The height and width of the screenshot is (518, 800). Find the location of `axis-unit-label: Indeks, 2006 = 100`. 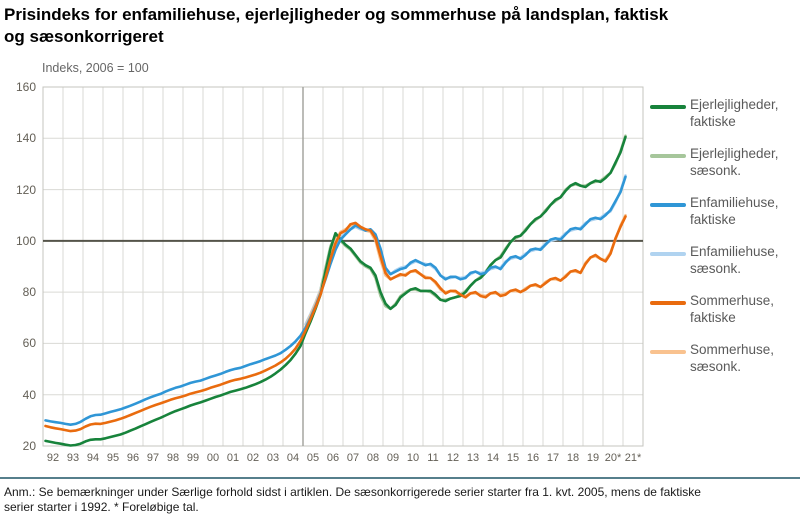

axis-unit-label: Indeks, 2006 = 100 is located at coordinates (95, 68).